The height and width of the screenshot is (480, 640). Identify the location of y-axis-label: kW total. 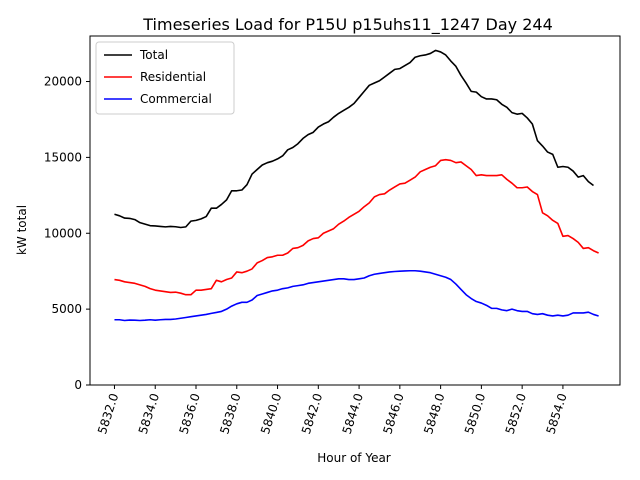
(22, 230).